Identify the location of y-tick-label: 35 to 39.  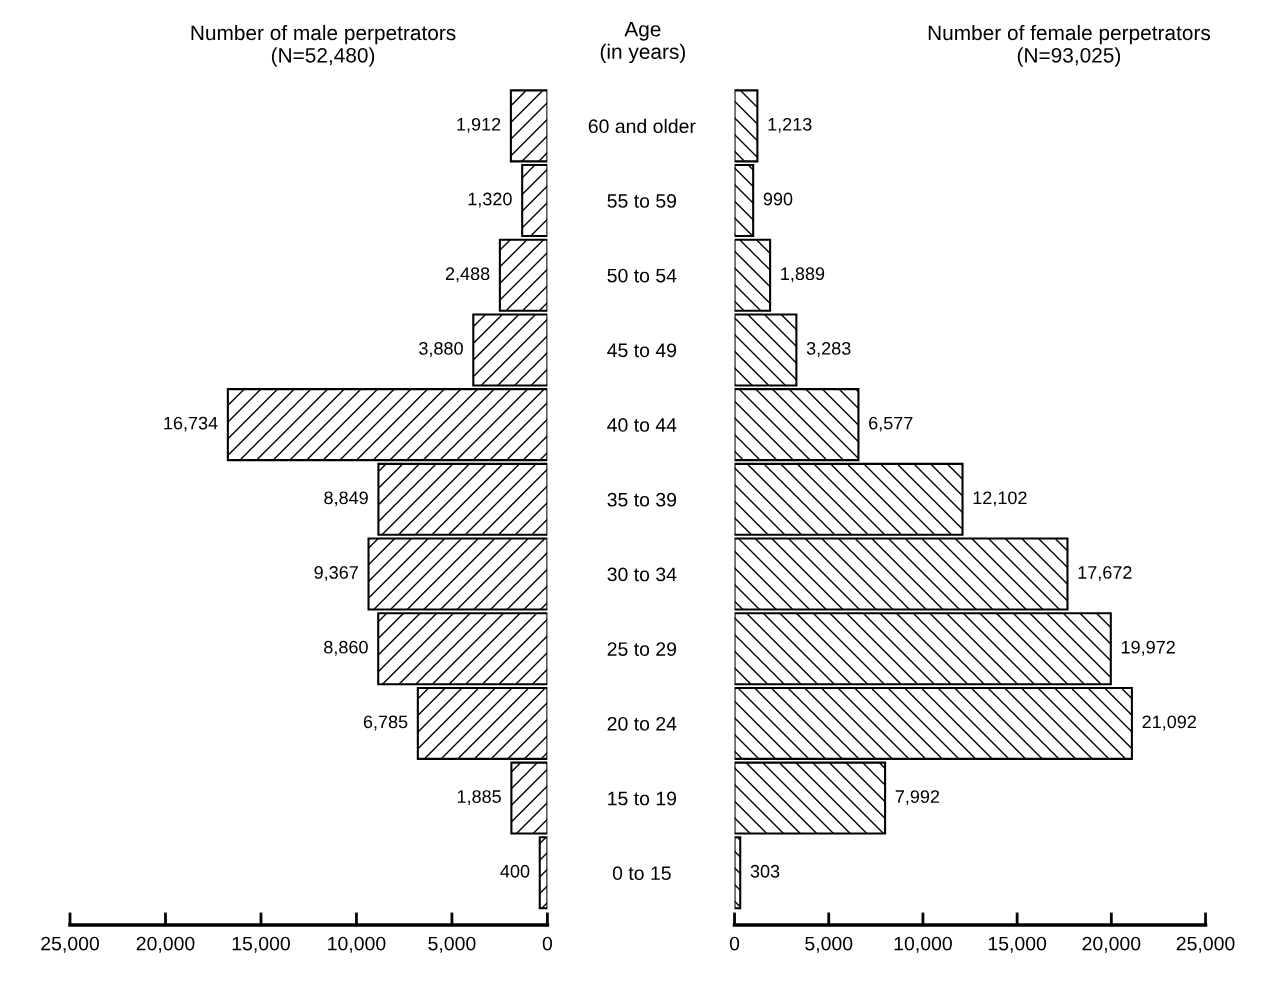
(642, 499).